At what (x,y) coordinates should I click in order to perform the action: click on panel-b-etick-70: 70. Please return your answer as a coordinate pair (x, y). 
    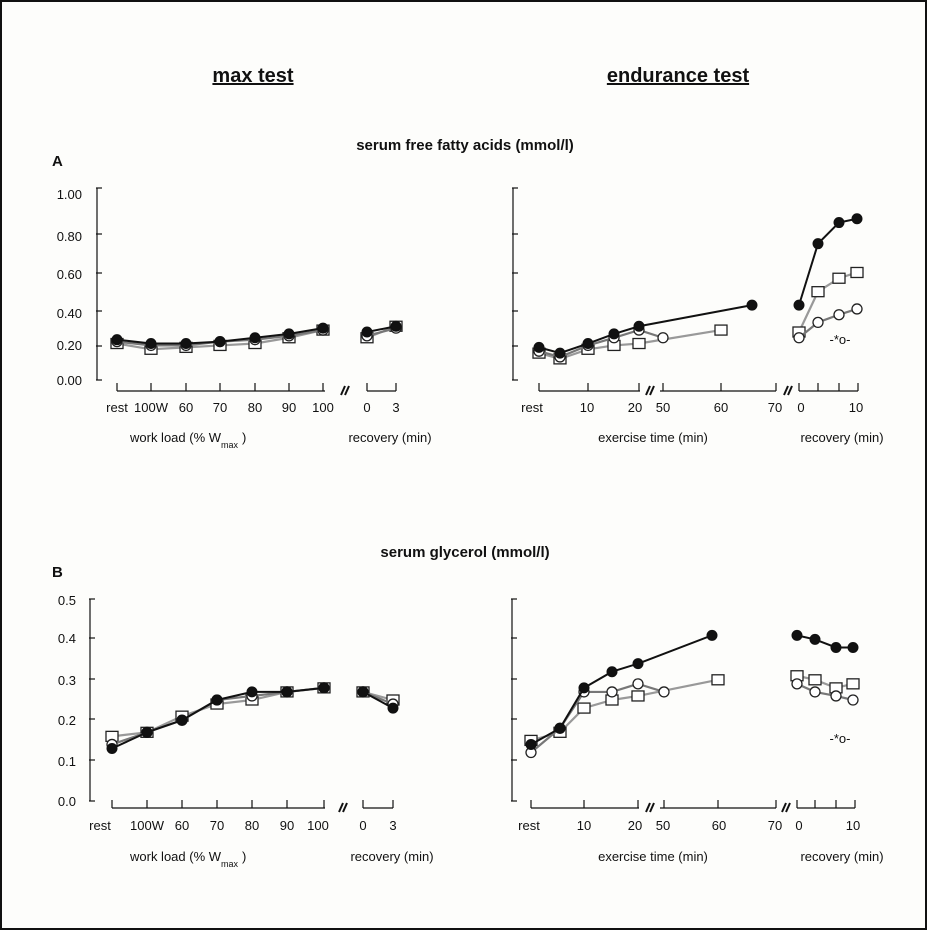
    Looking at the image, I should click on (775, 825).